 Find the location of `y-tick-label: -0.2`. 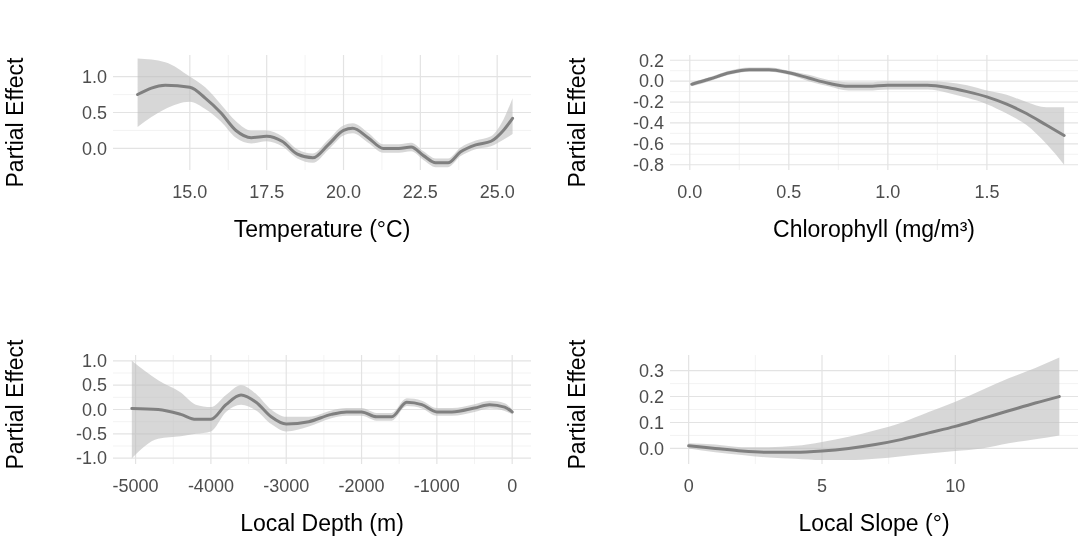

y-tick-label: -0.2 is located at coordinates (648, 102).